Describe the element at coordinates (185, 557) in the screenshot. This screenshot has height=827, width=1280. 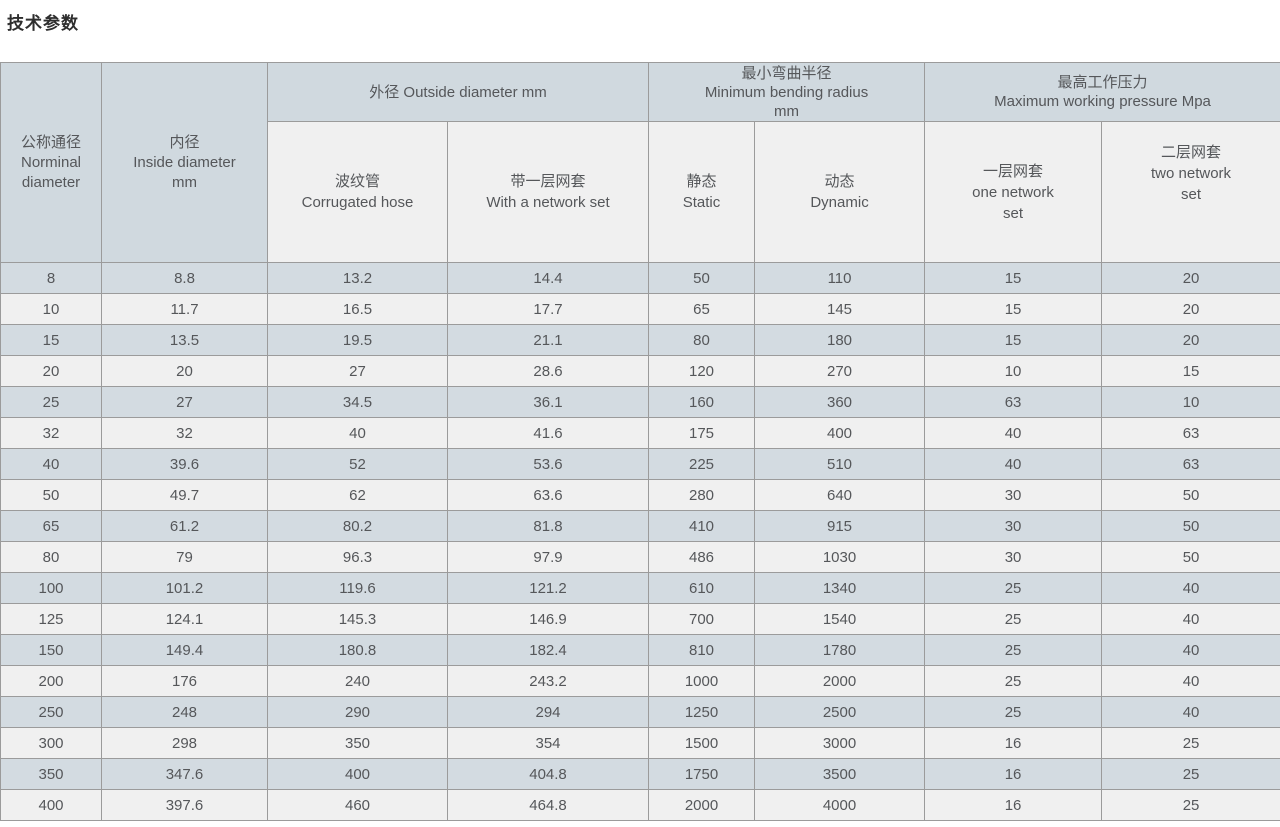
I see `cell-inside-diameter: 79` at that location.